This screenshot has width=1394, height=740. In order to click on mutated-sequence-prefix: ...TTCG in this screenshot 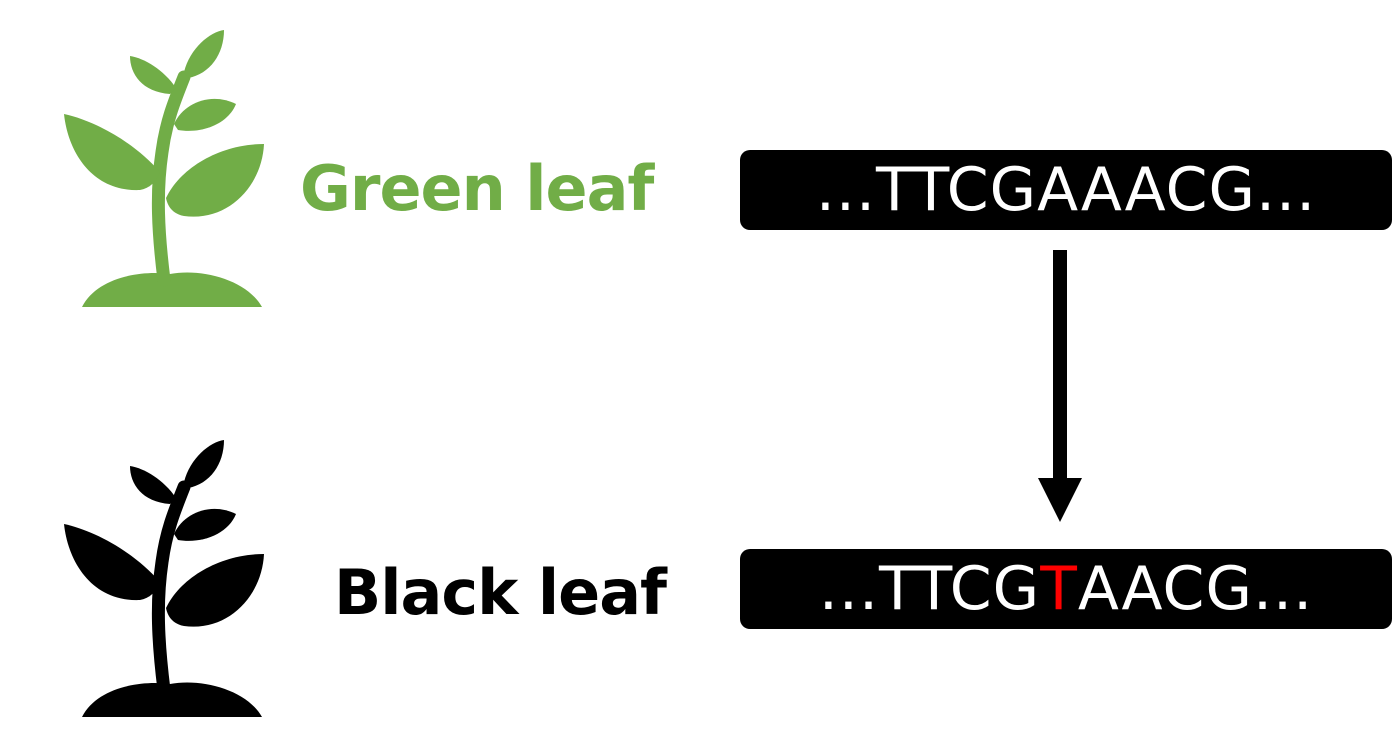, I will do `click(929, 589)`.